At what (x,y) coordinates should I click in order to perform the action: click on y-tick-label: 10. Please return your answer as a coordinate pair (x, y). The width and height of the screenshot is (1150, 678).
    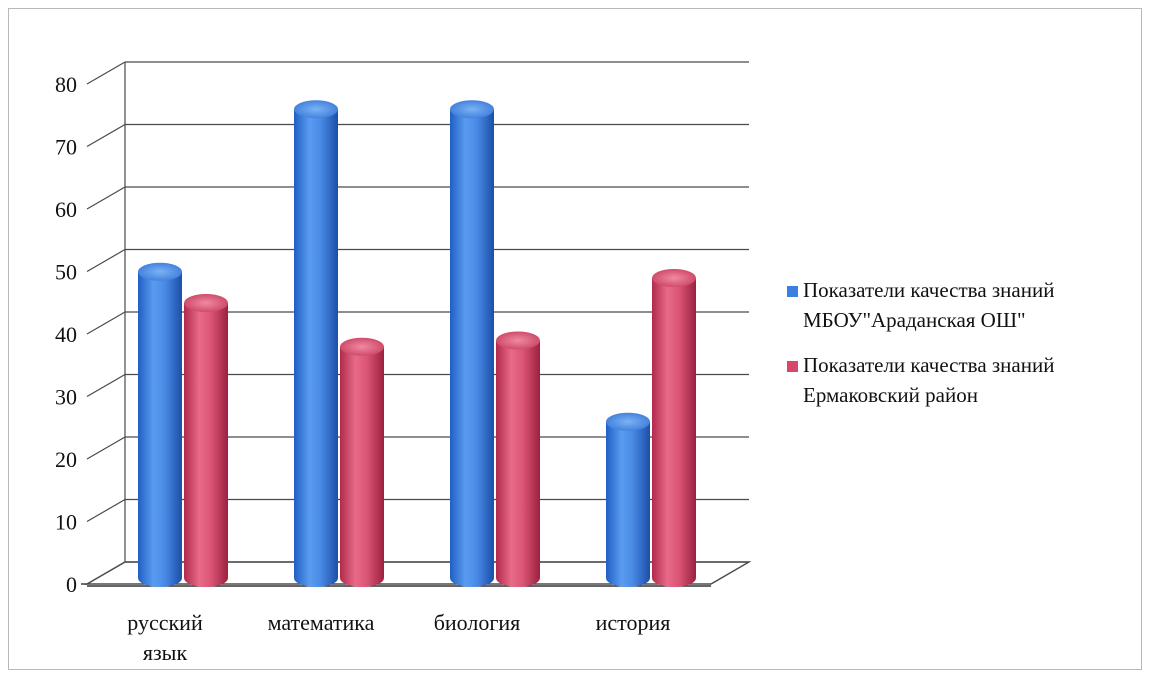
    Looking at the image, I should click on (66, 522).